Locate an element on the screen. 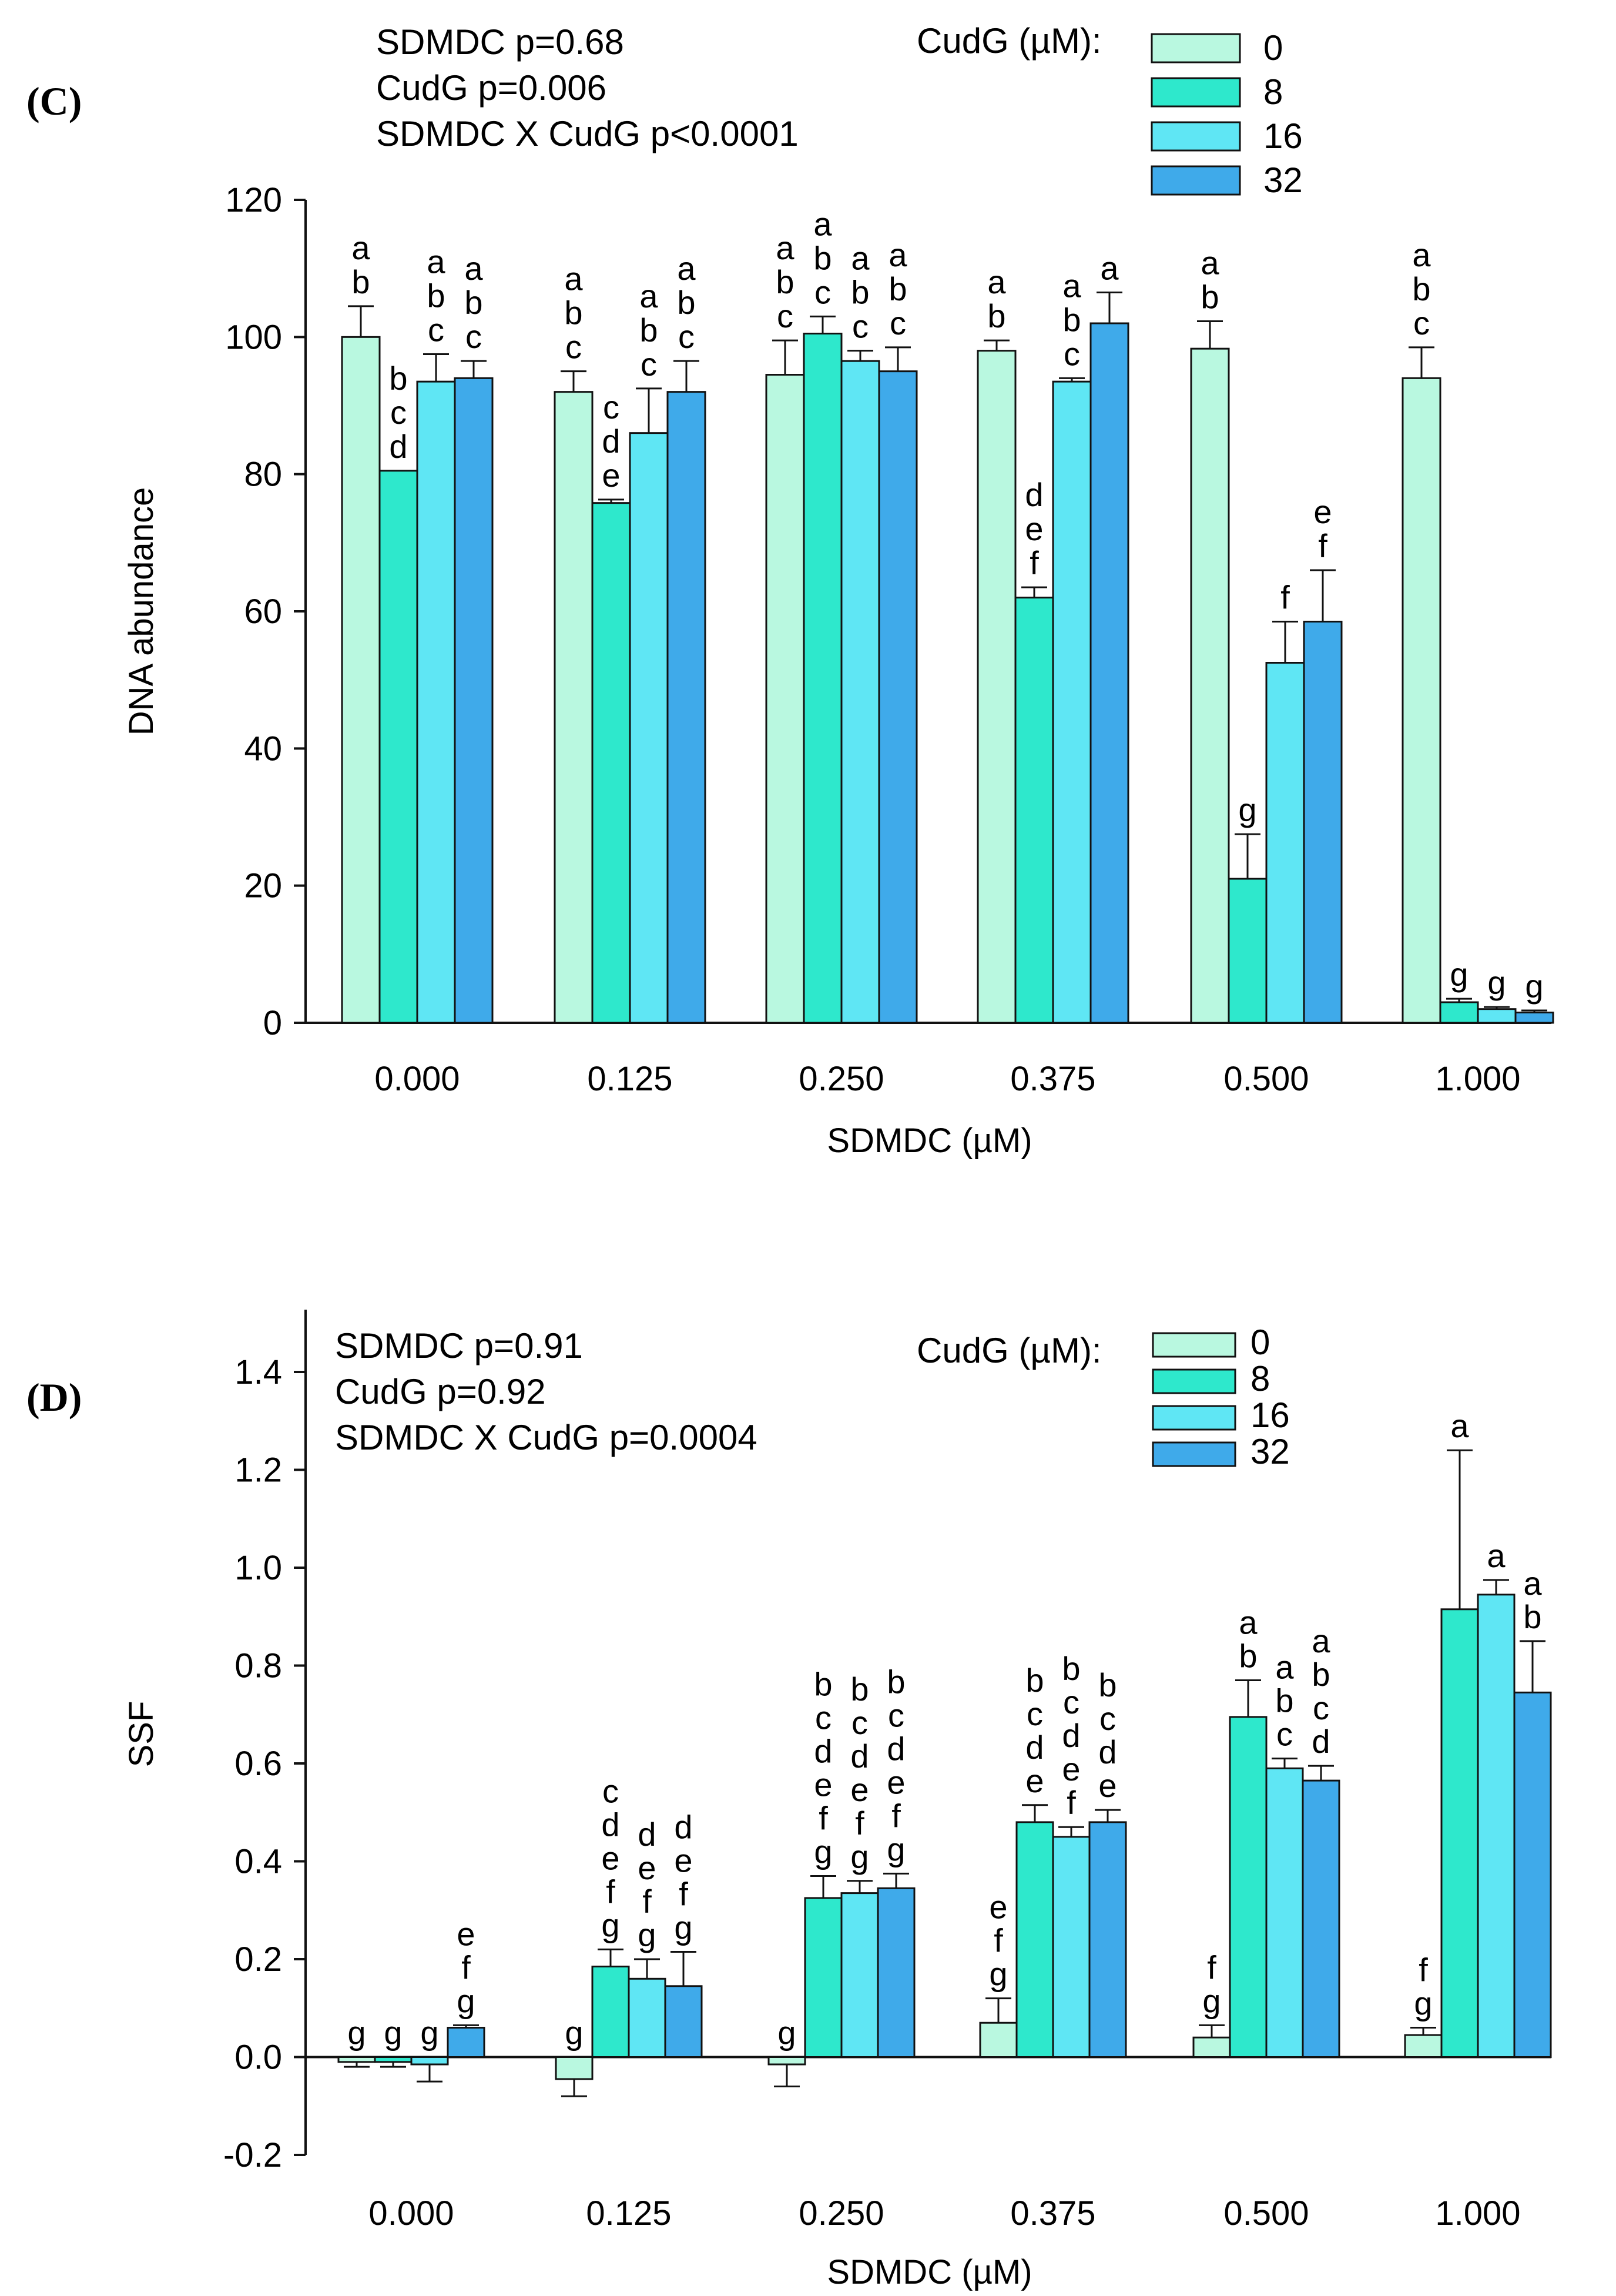  stats-line: SDMDC p=0.91 is located at coordinates (459, 1345).